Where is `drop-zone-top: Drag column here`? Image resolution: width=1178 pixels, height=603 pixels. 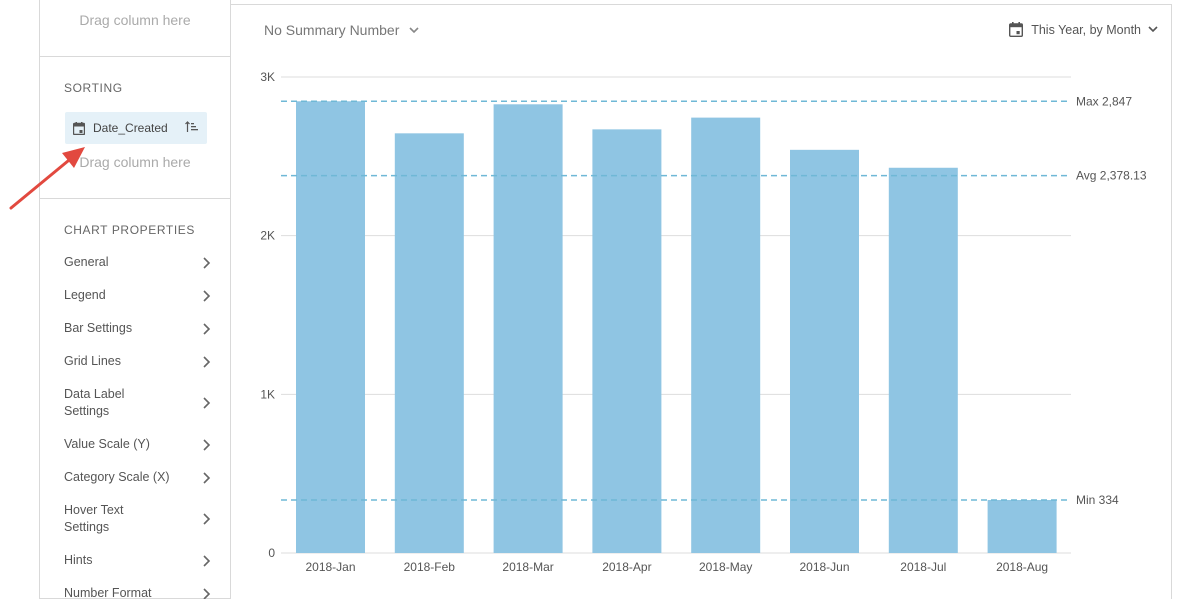 drop-zone-top: Drag column here is located at coordinates (135, 20).